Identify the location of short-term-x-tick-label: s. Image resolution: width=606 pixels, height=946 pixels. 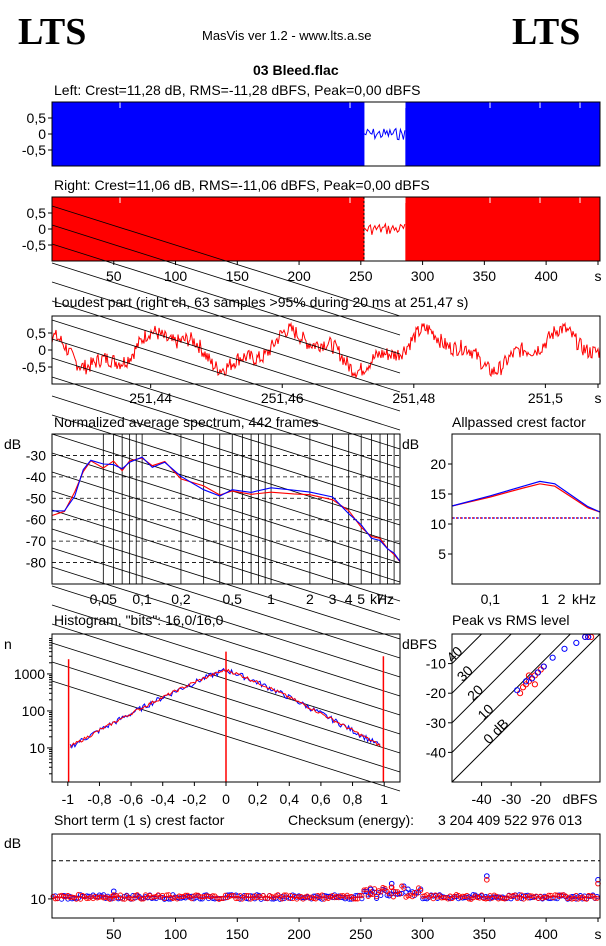
(598, 934).